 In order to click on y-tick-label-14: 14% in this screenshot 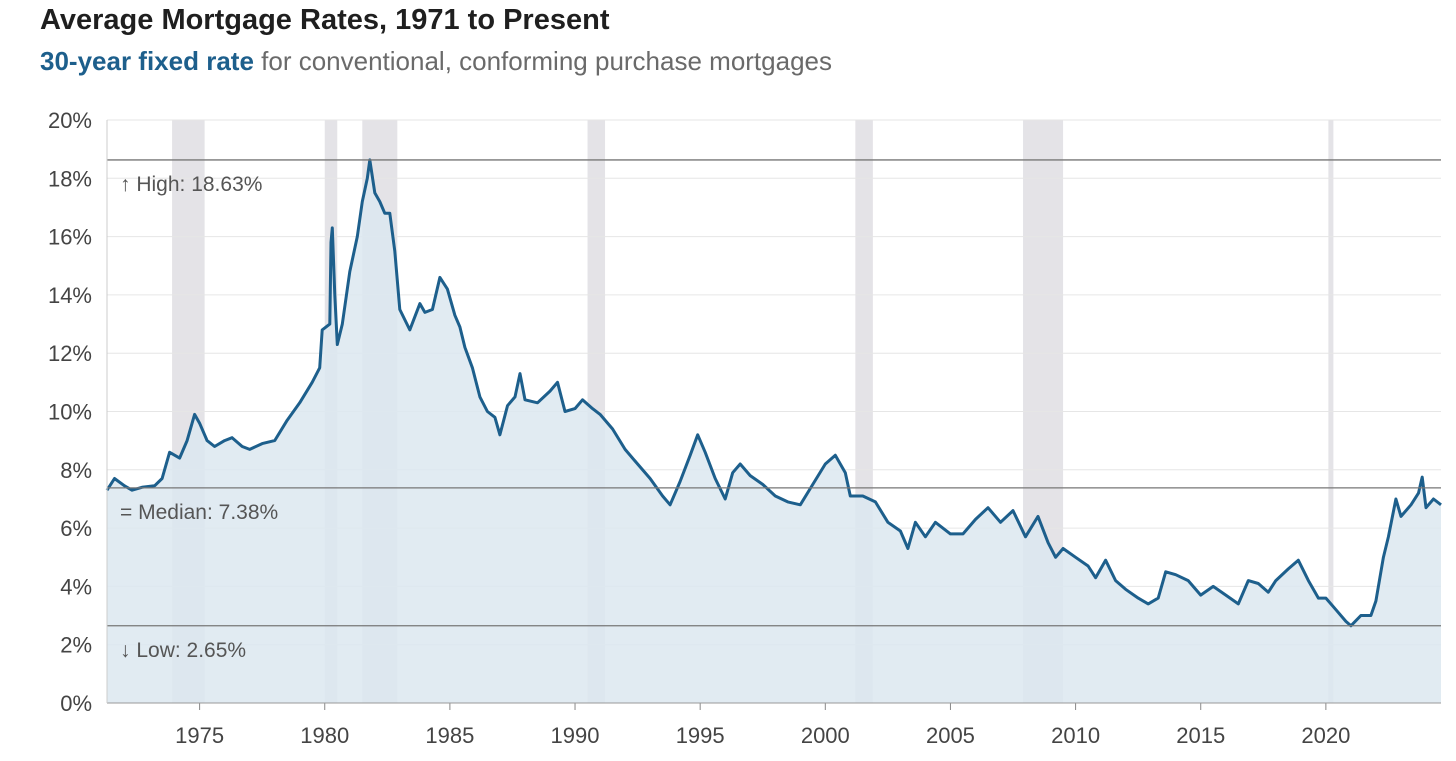, I will do `click(70, 295)`.